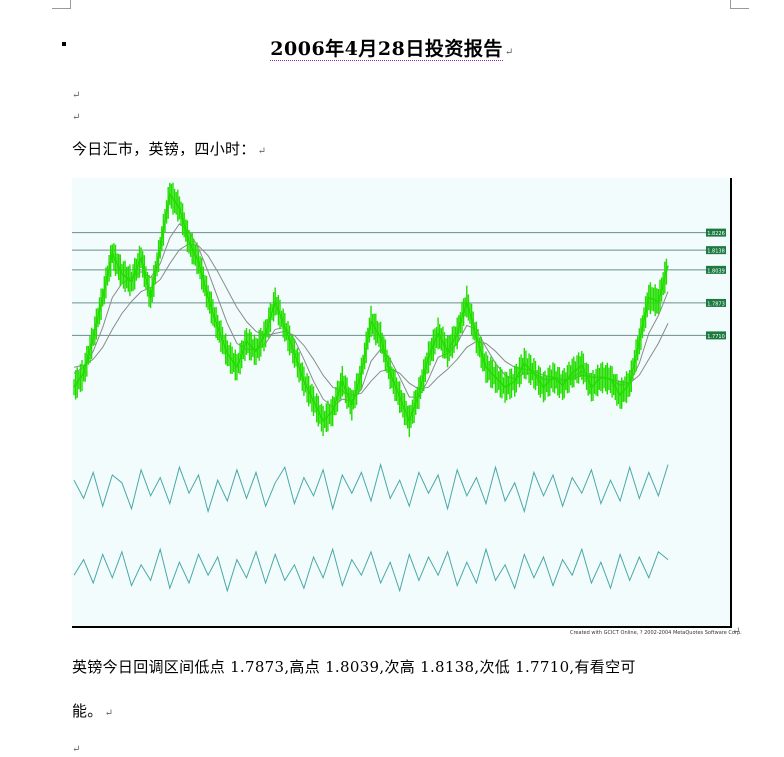 This screenshot has height=757, width=784. I want to click on price-level-label: 1.7873, so click(716, 304).